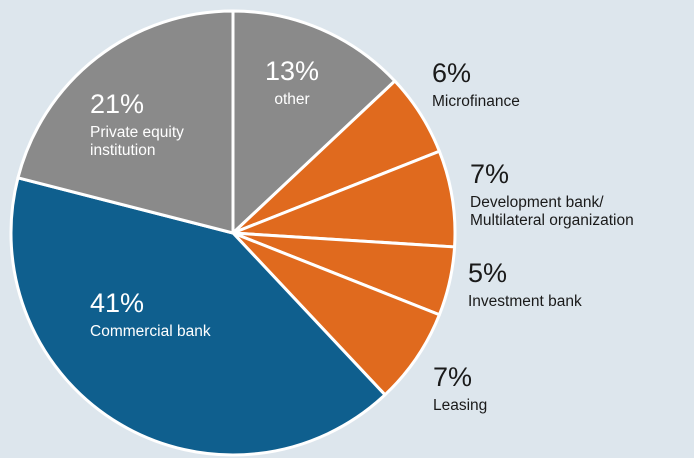 The width and height of the screenshot is (694, 458). I want to click on slice-category-label: Multilateral organization, so click(552, 220).